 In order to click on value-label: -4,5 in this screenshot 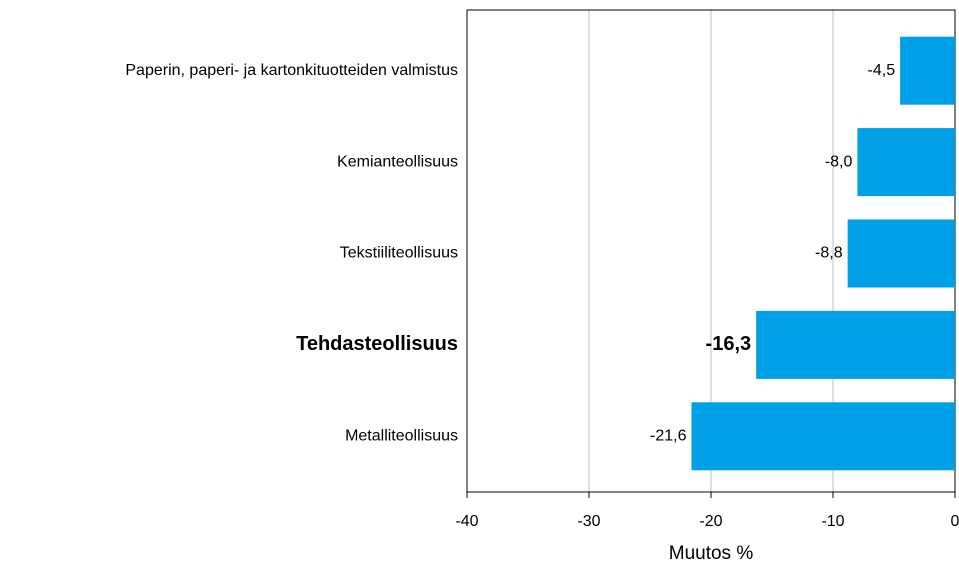, I will do `click(882, 70)`.